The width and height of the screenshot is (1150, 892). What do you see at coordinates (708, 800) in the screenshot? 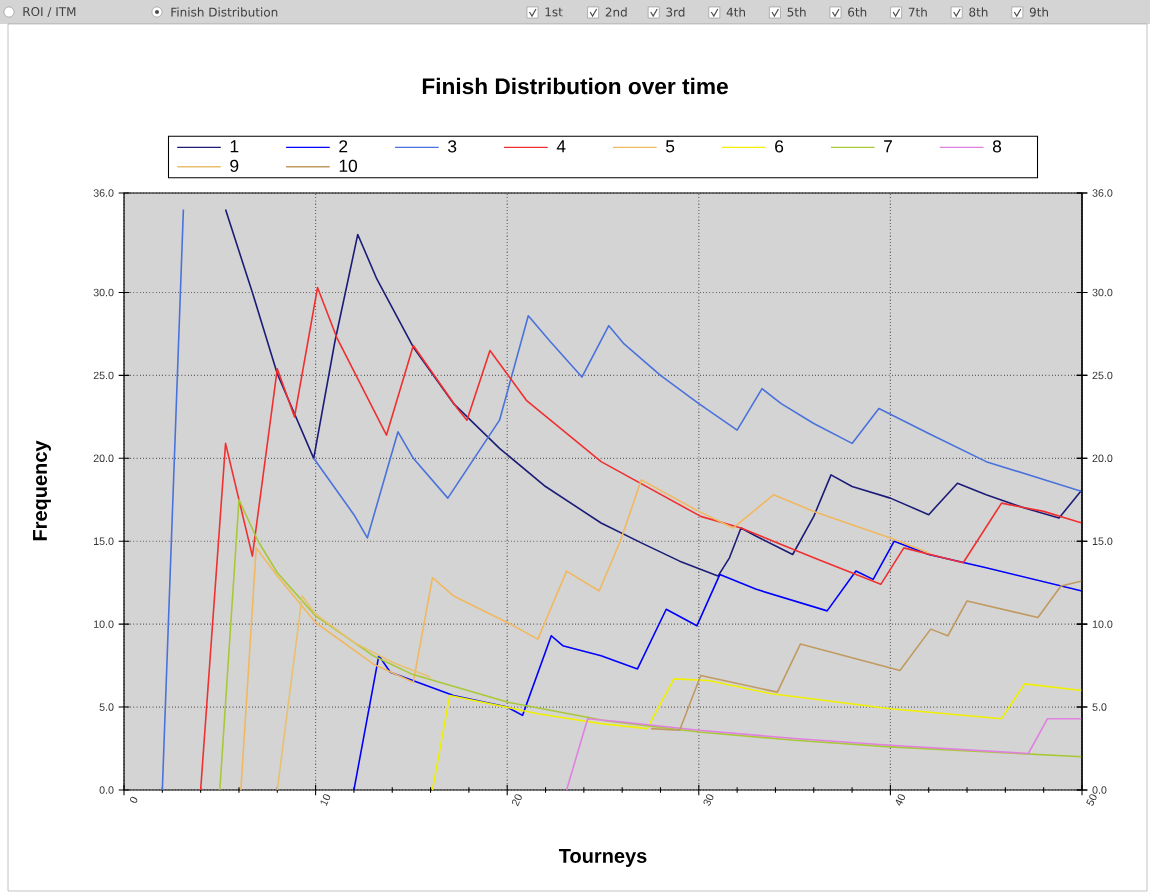
I see `x-tick-label: 30` at bounding box center [708, 800].